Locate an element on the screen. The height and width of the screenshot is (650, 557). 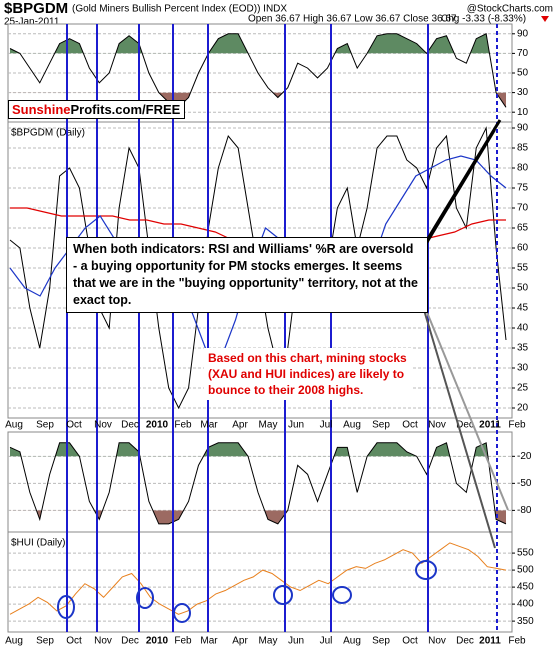
y-tick-label: 25 is located at coordinates (523, 388).